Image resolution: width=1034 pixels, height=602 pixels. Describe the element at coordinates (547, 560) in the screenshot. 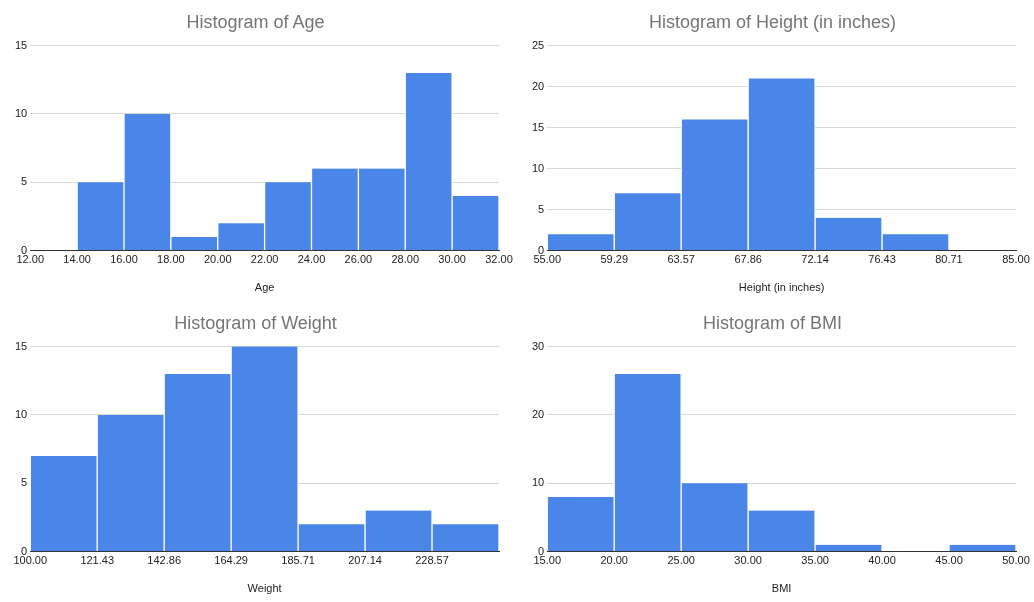

I see `x-tick-label: 15.00` at that location.